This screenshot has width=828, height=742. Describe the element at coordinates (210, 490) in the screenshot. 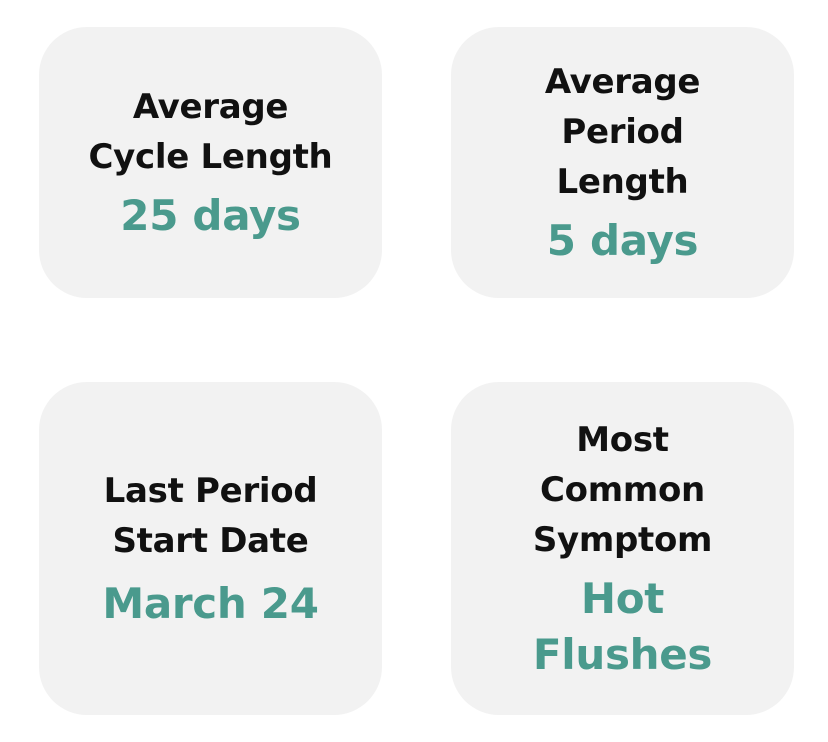

I see `card-label-line: Last Period` at that location.